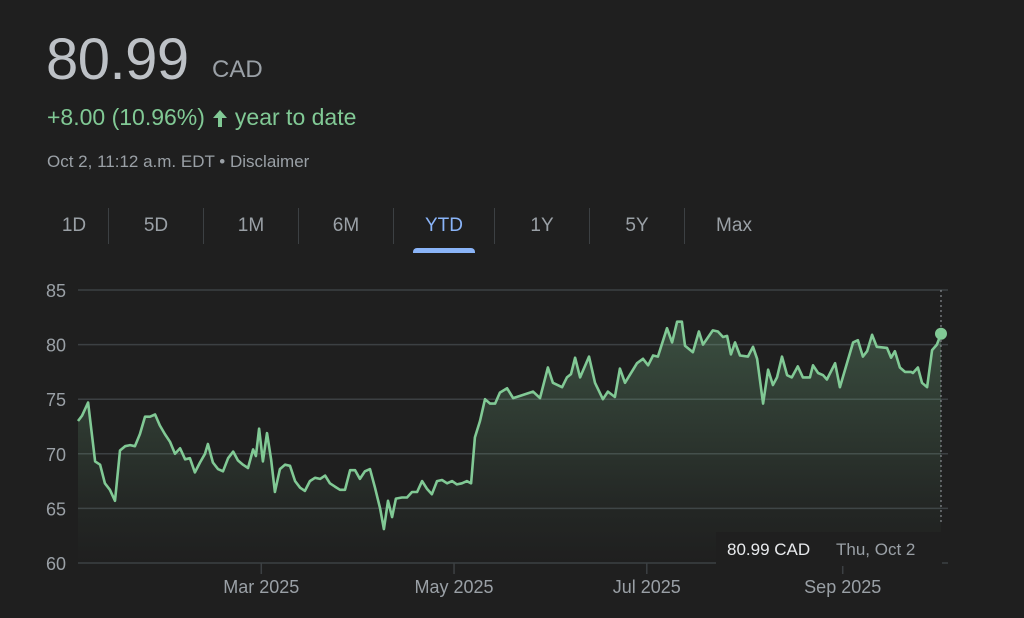 Image resolution: width=1024 pixels, height=618 pixels. What do you see at coordinates (444, 226) in the screenshot?
I see `tab-ytd: YTD` at bounding box center [444, 226].